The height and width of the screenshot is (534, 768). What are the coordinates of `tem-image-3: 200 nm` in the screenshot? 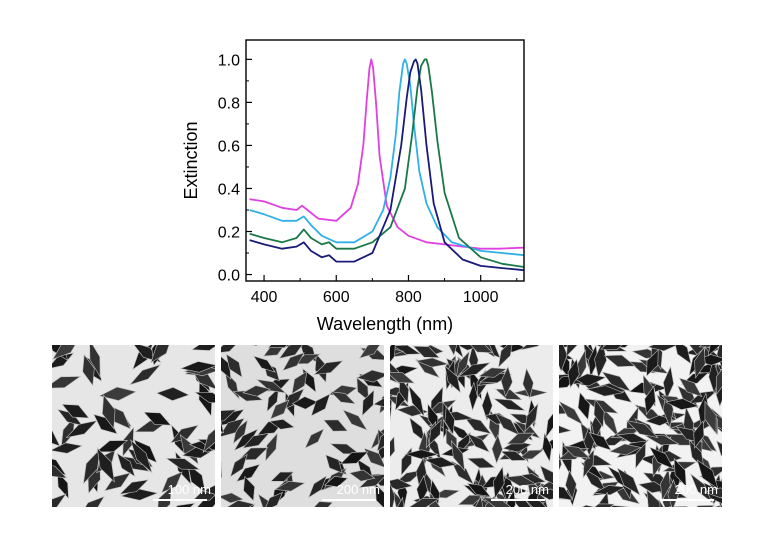 It's located at (471, 426).